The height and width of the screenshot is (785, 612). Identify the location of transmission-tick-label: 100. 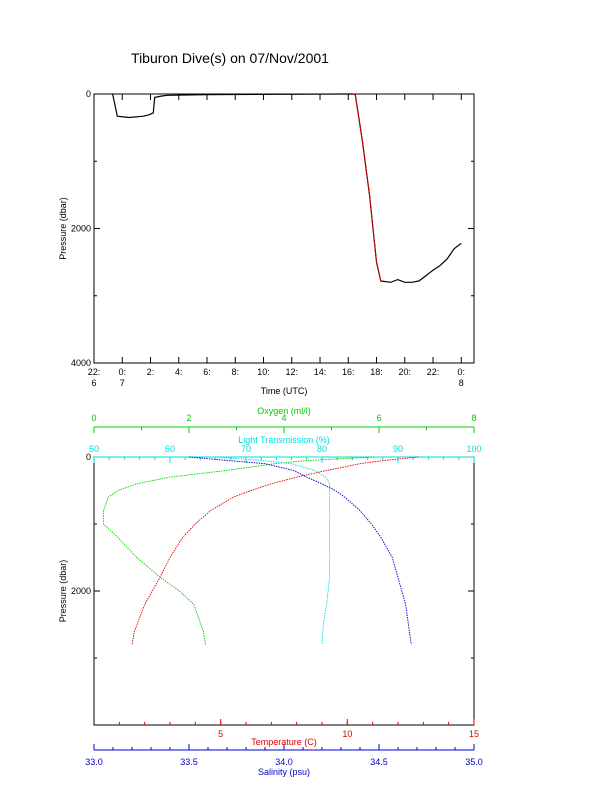
(473, 449).